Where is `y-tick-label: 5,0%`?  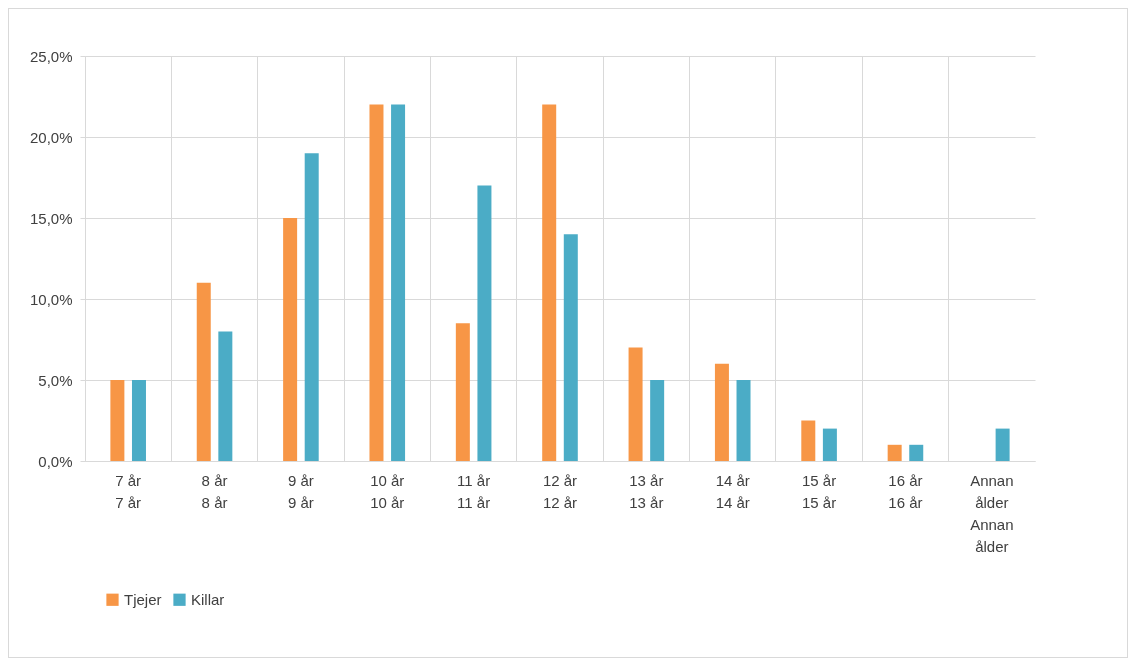
y-tick-label: 5,0% is located at coordinates (55, 380).